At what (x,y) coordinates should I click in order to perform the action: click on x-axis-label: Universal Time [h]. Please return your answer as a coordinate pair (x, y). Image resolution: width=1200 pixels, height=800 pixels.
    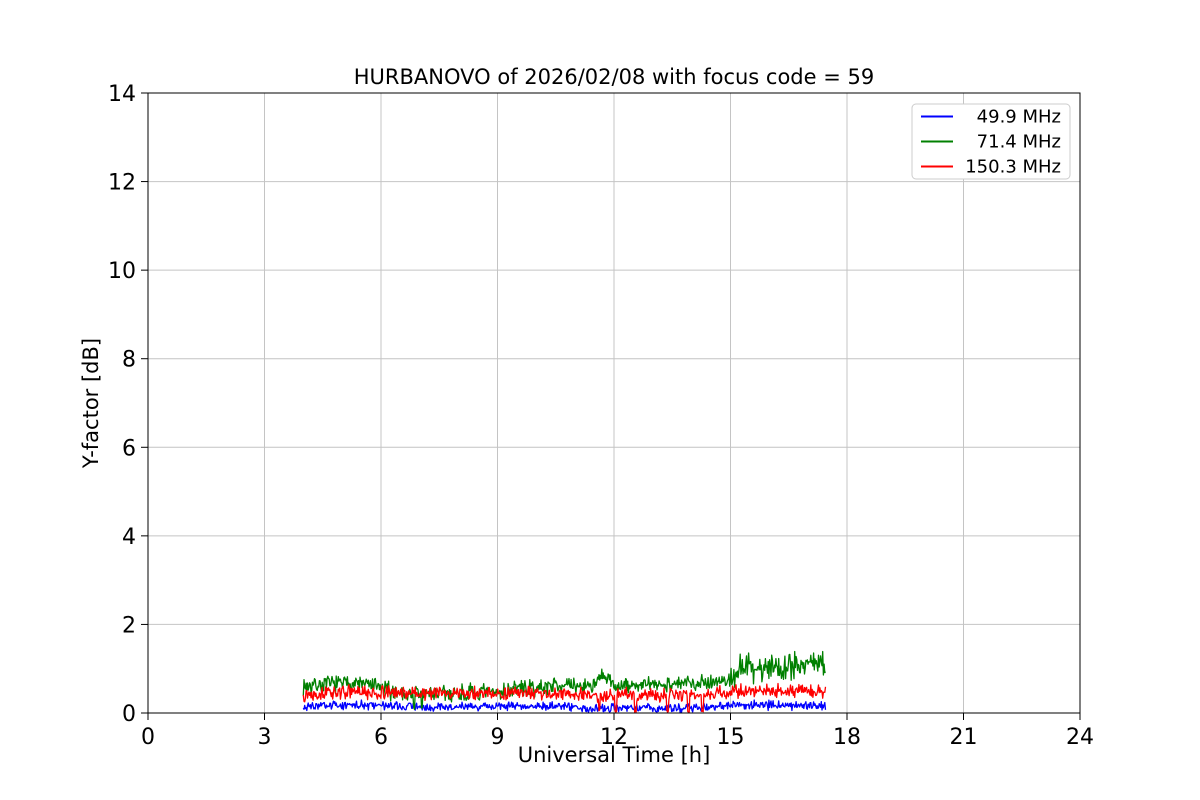
    Looking at the image, I should click on (614, 755).